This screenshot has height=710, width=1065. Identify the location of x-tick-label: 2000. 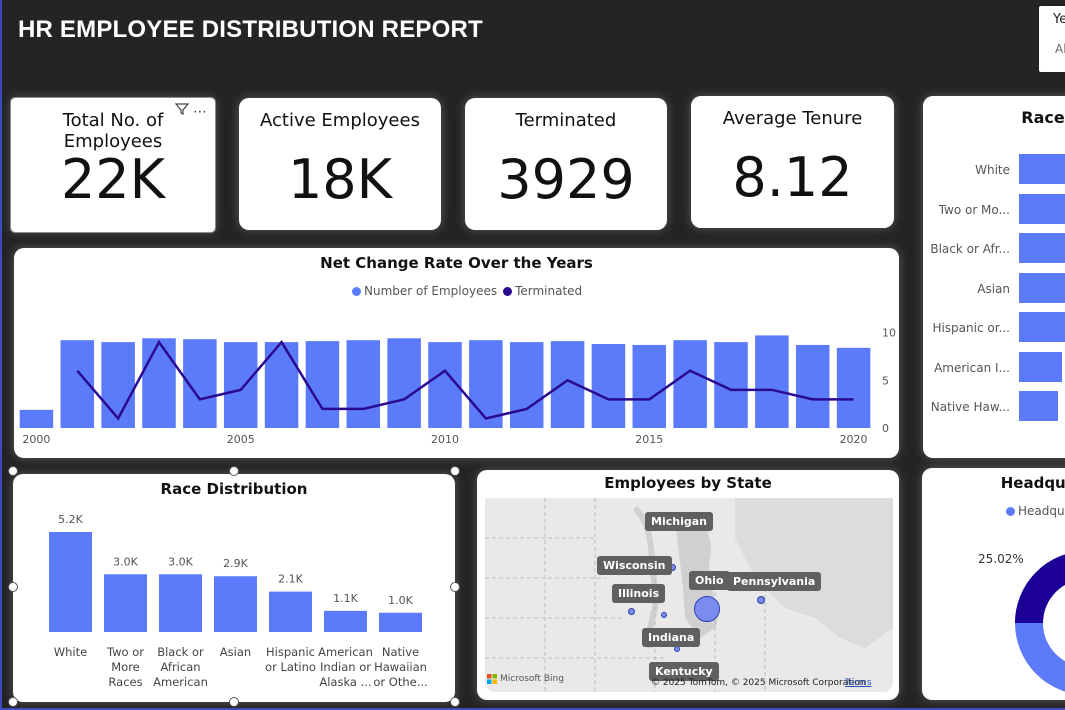
(36, 439).